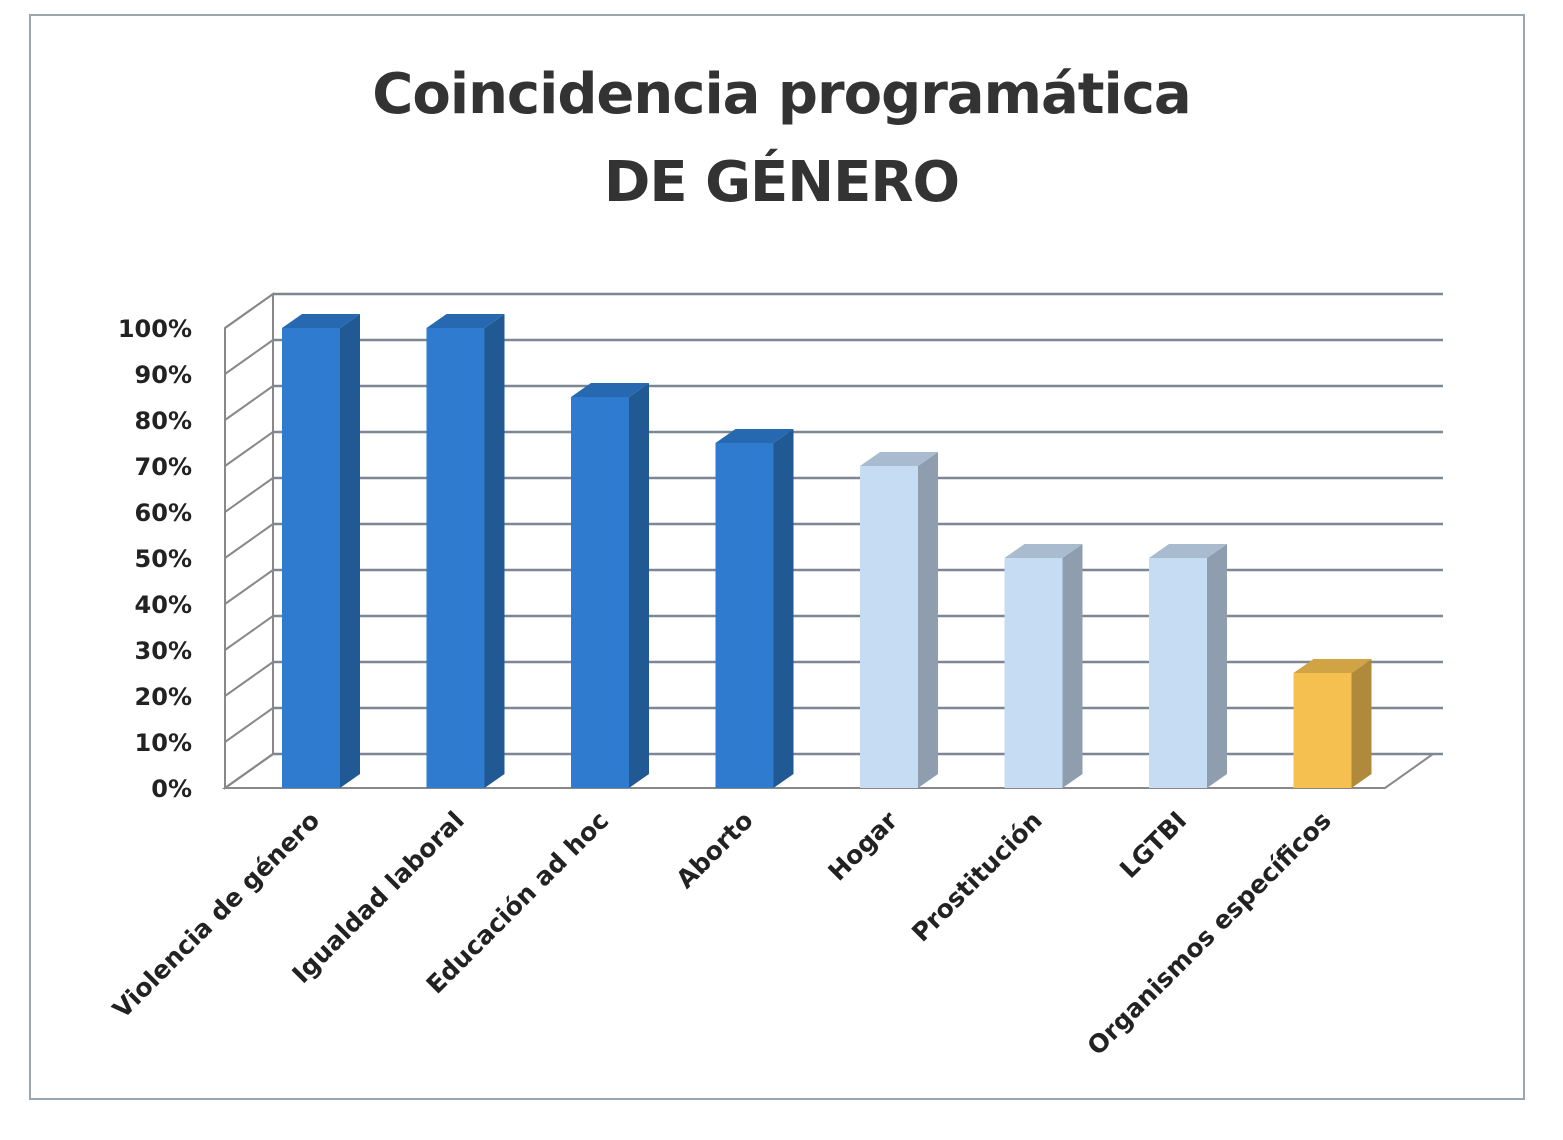 The width and height of the screenshot is (1563, 1140). What do you see at coordinates (714, 850) in the screenshot?
I see `x-tick-label: Aborto` at bounding box center [714, 850].